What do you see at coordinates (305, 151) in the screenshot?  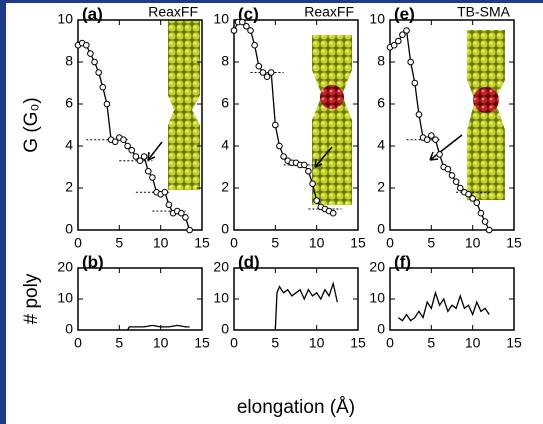 I see `arrows` at bounding box center [305, 151].